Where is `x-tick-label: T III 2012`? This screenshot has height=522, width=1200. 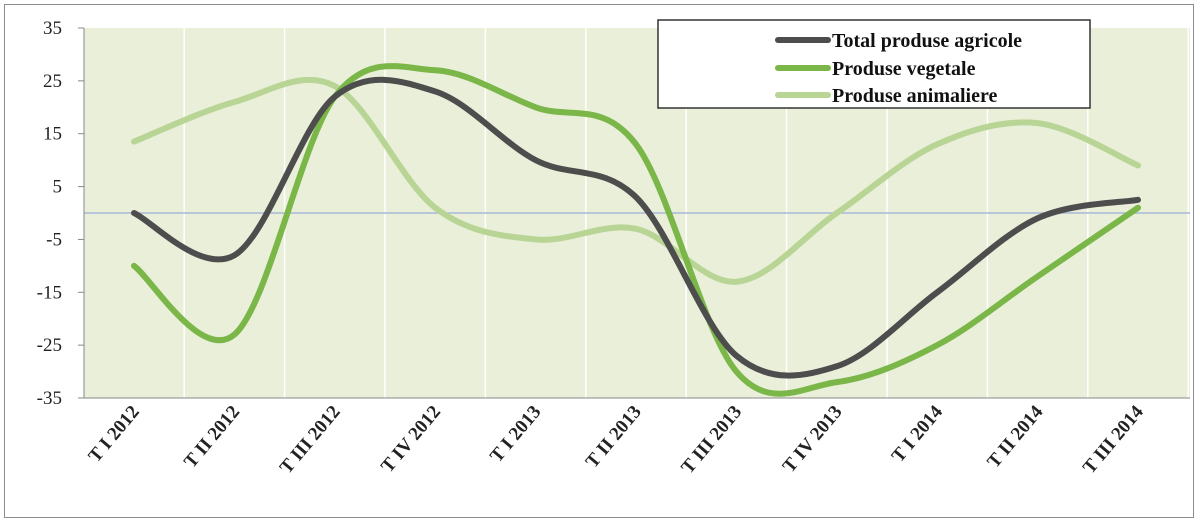
x-tick-label: T III 2012 is located at coordinates (310, 440).